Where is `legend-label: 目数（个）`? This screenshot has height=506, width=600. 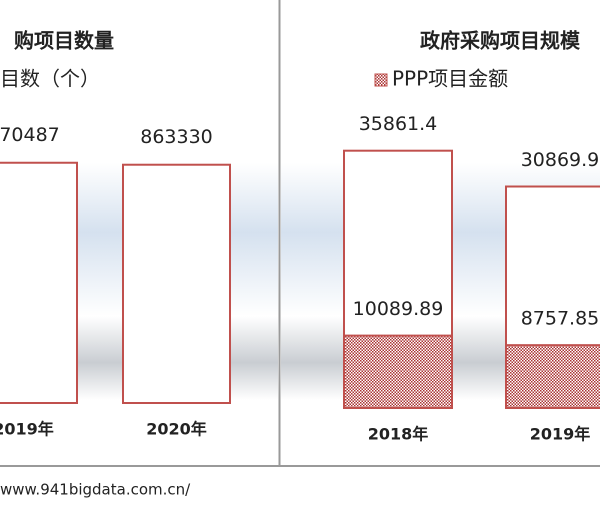
legend-label: 目数（个） is located at coordinates (50, 79).